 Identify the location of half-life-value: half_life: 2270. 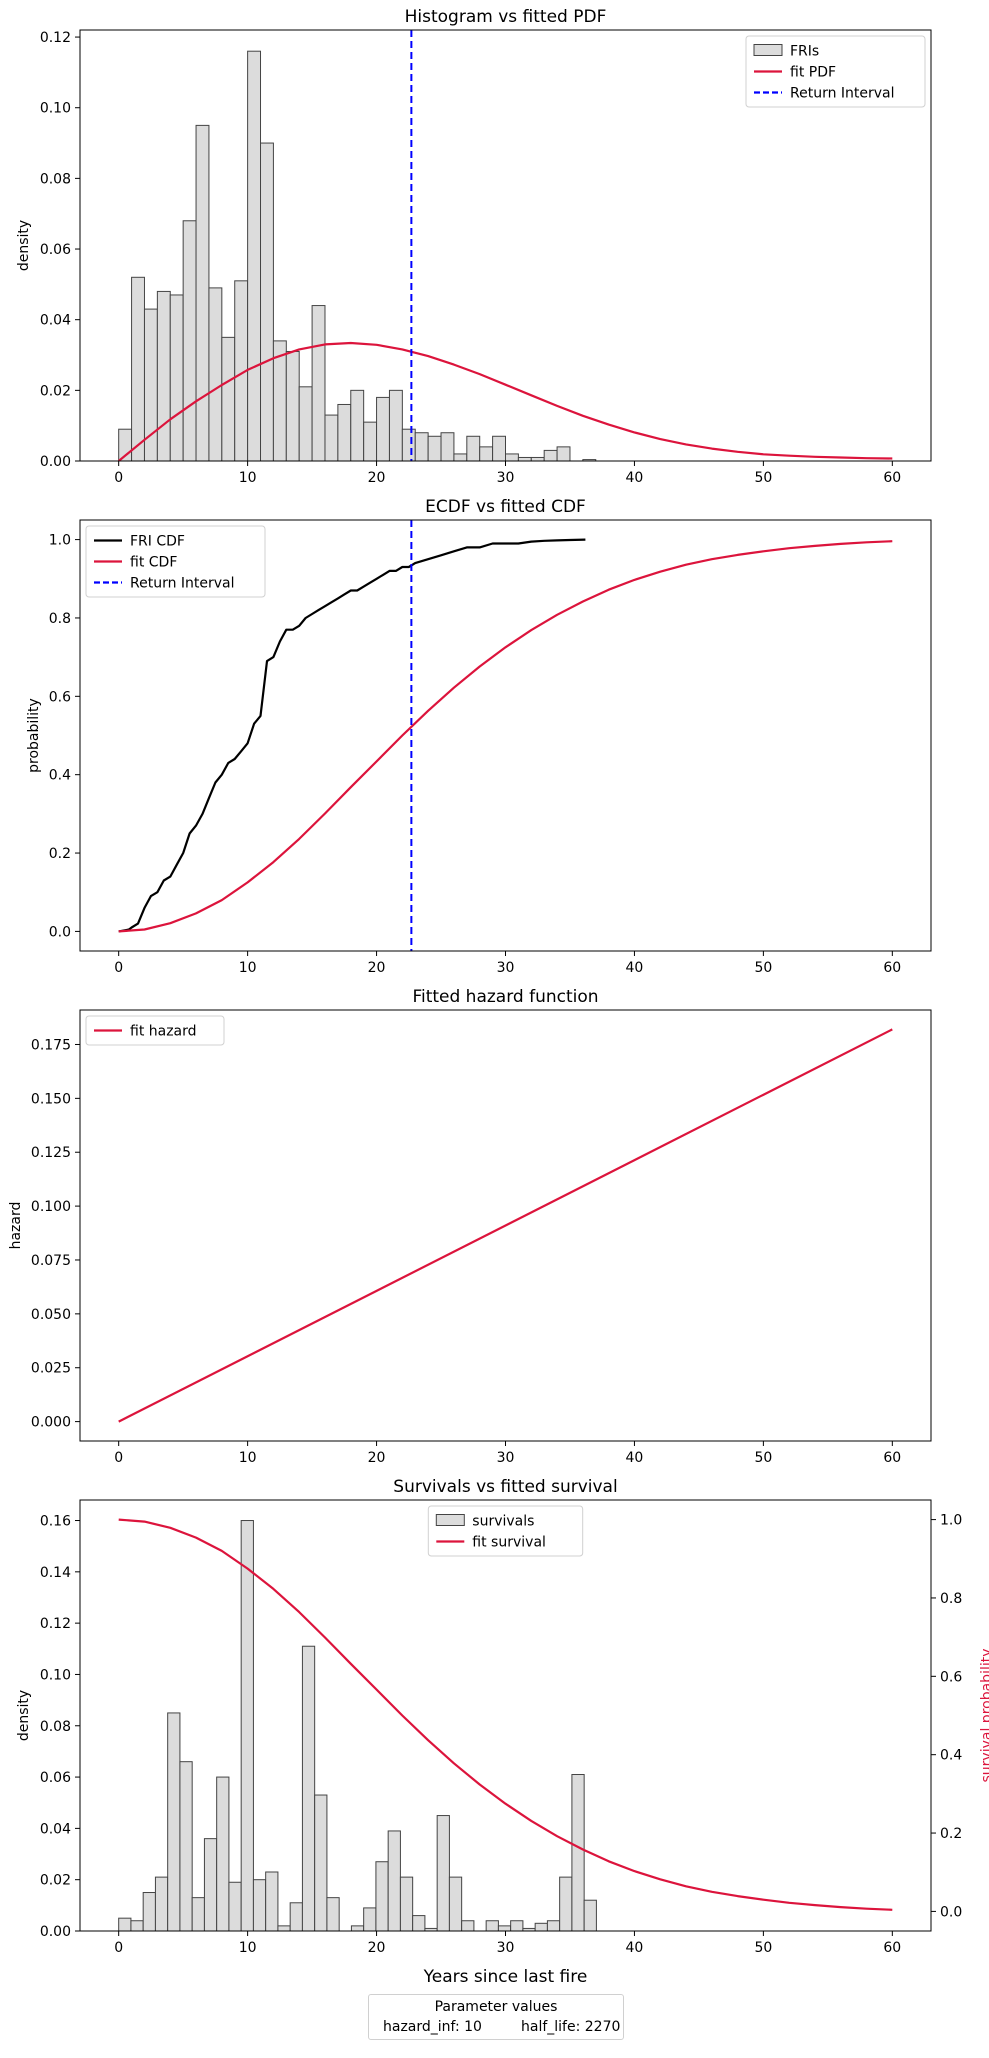
(571, 2027).